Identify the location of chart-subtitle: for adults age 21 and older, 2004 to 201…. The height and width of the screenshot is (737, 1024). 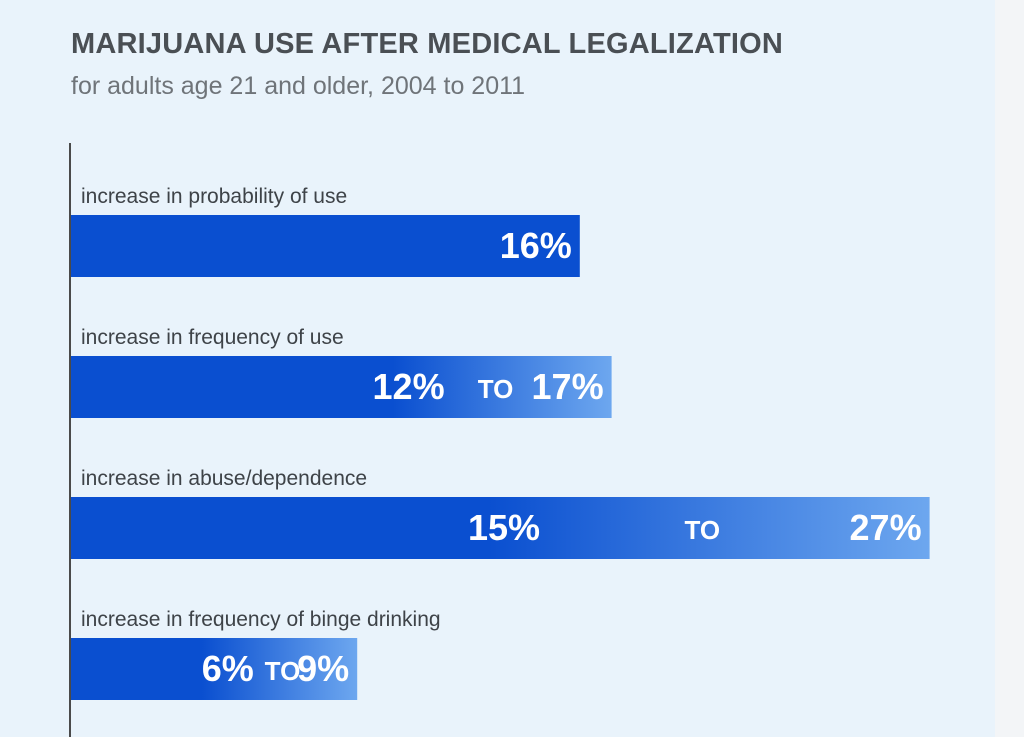
(298, 86).